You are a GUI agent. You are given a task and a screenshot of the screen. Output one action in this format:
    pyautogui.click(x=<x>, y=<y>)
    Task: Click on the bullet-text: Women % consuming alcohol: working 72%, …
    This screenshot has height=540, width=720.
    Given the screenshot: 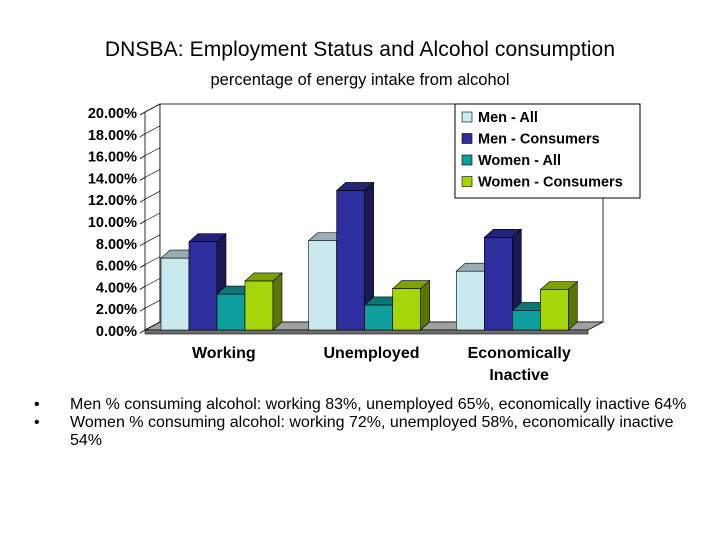 What is the action you would take?
    pyautogui.click(x=372, y=431)
    